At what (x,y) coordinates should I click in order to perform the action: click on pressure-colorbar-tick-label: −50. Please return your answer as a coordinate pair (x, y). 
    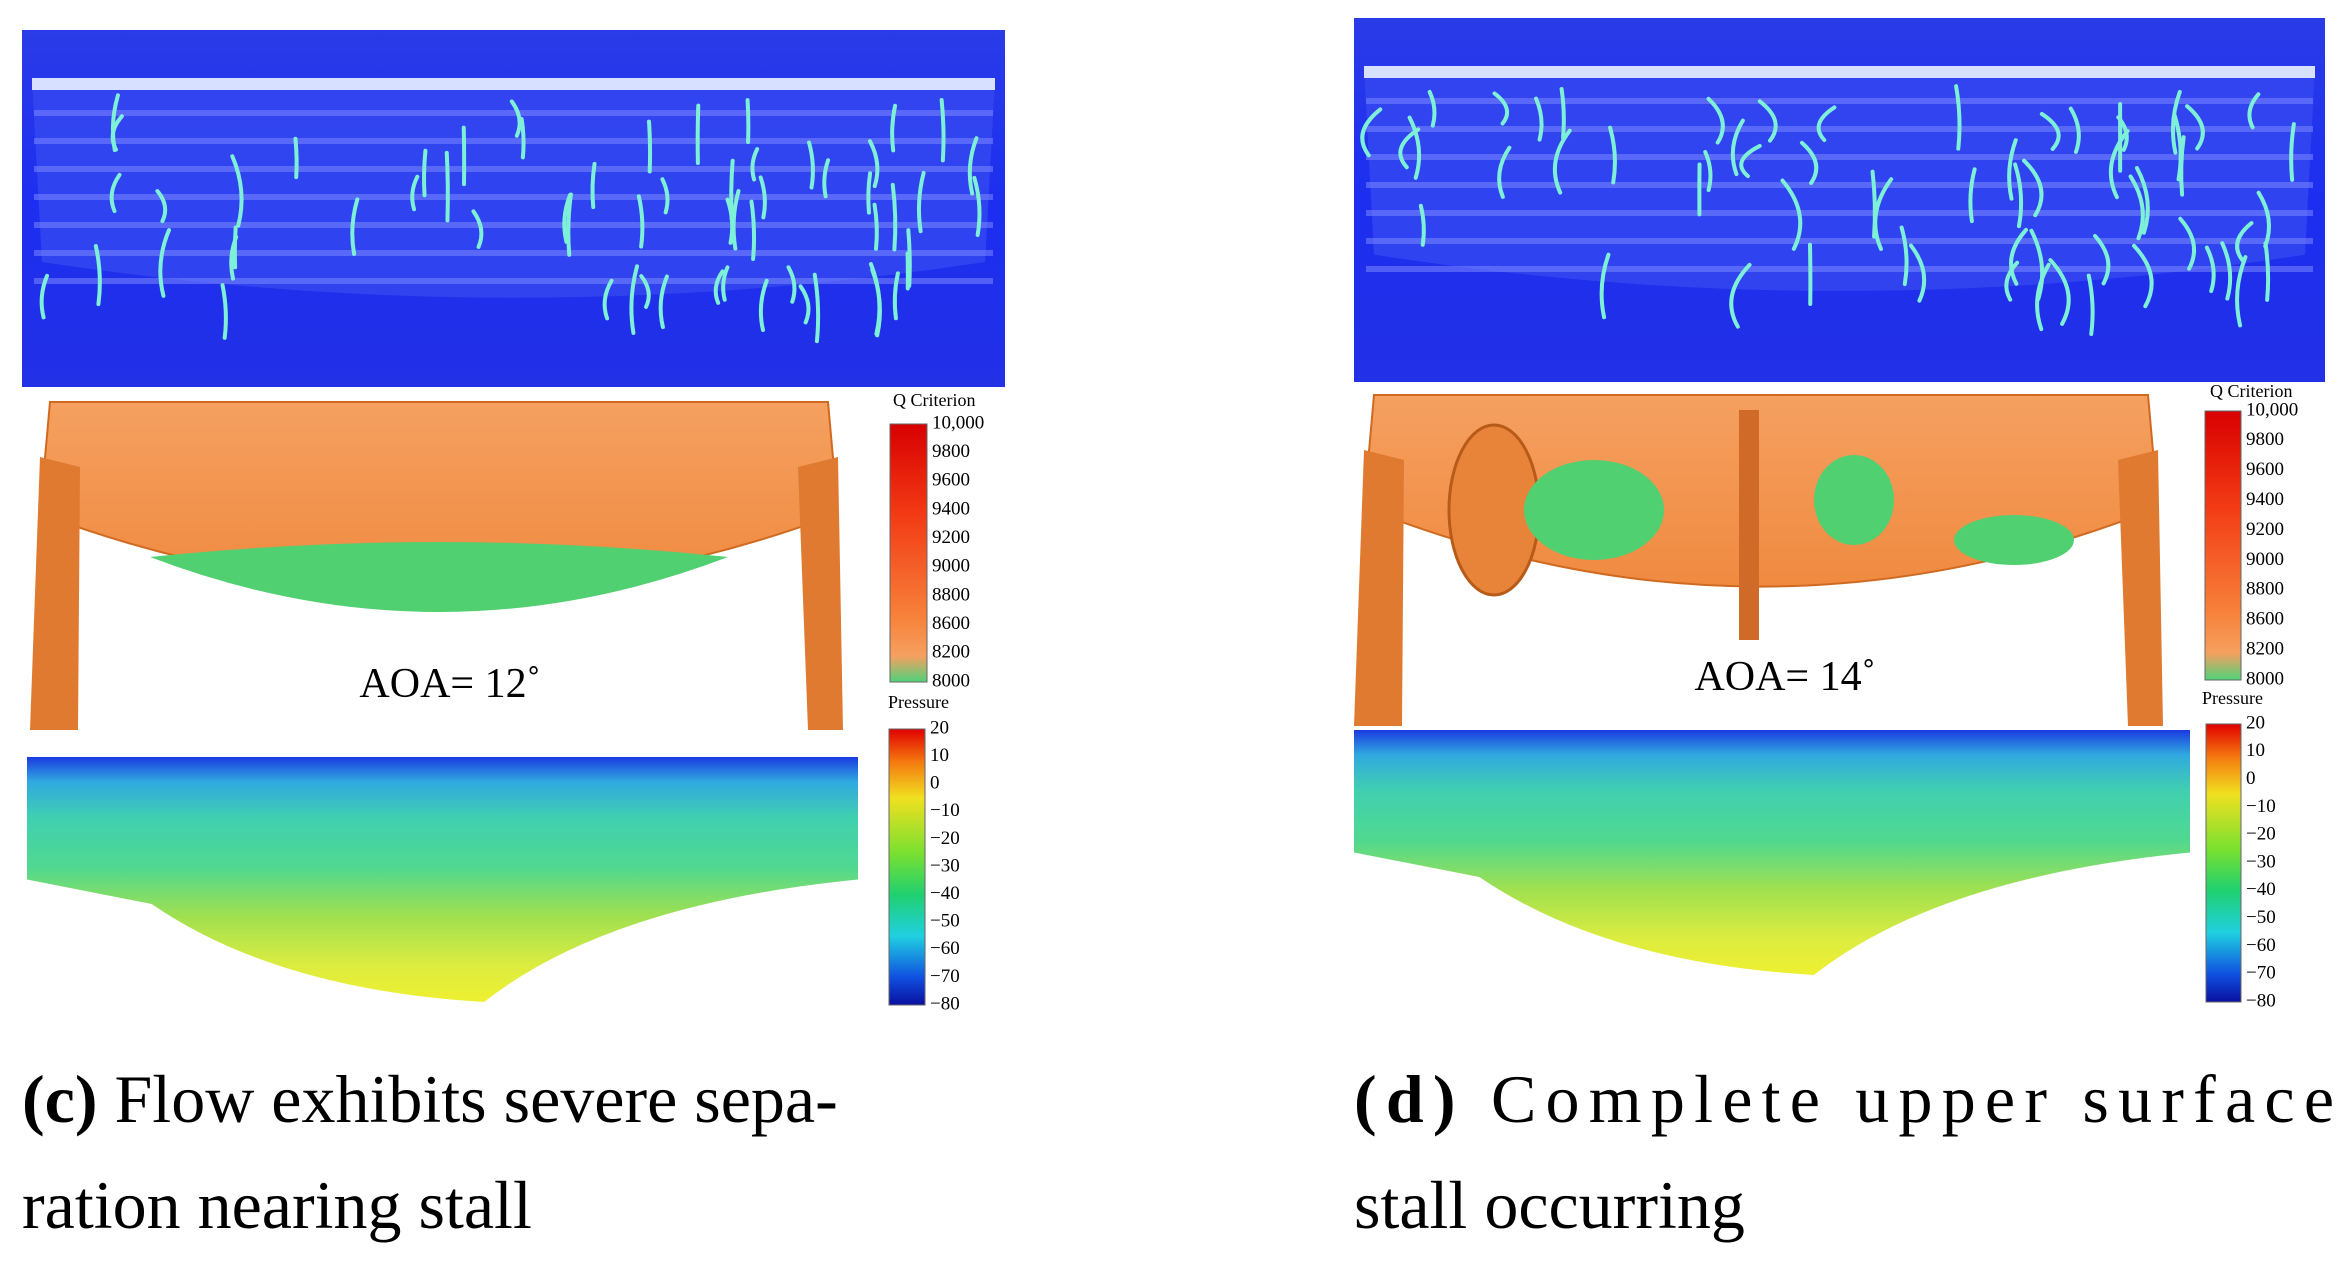
    Looking at the image, I should click on (2261, 917).